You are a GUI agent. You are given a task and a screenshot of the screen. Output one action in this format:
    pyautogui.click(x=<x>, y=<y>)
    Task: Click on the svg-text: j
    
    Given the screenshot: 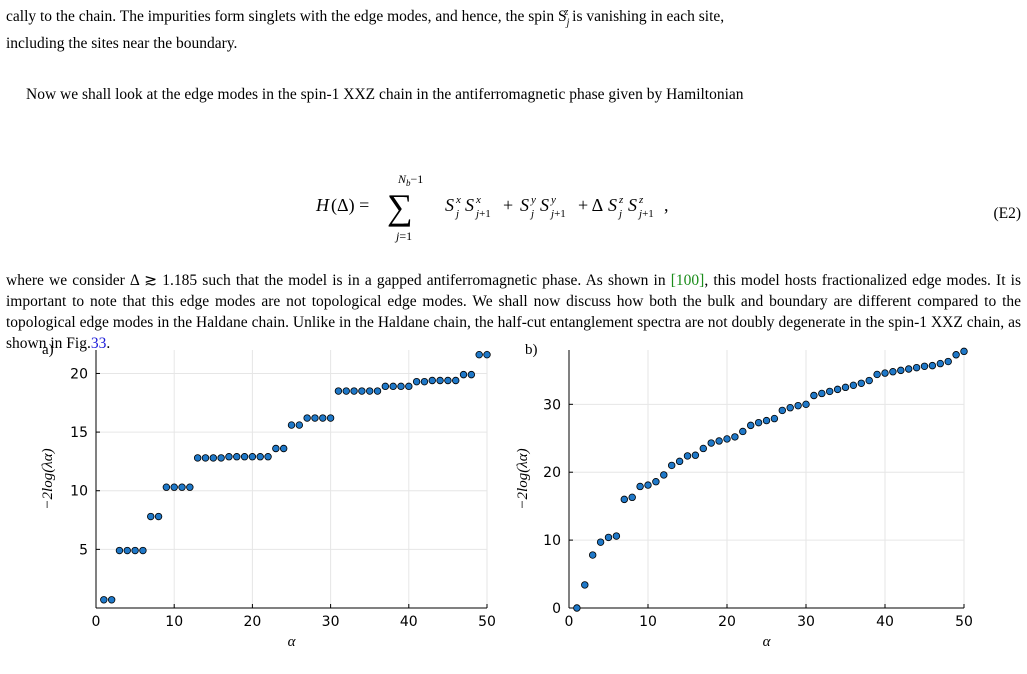 What is the action you would take?
    pyautogui.click(x=619, y=214)
    